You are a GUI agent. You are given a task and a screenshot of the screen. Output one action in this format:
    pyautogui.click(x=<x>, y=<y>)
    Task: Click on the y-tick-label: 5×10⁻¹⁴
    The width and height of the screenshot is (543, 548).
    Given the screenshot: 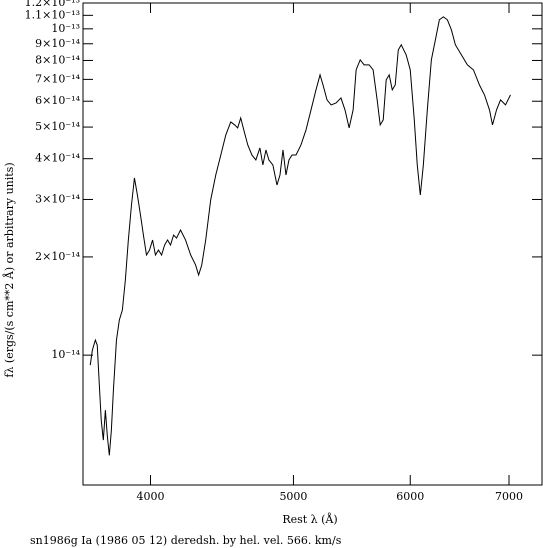 What is the action you would take?
    pyautogui.click(x=57, y=126)
    